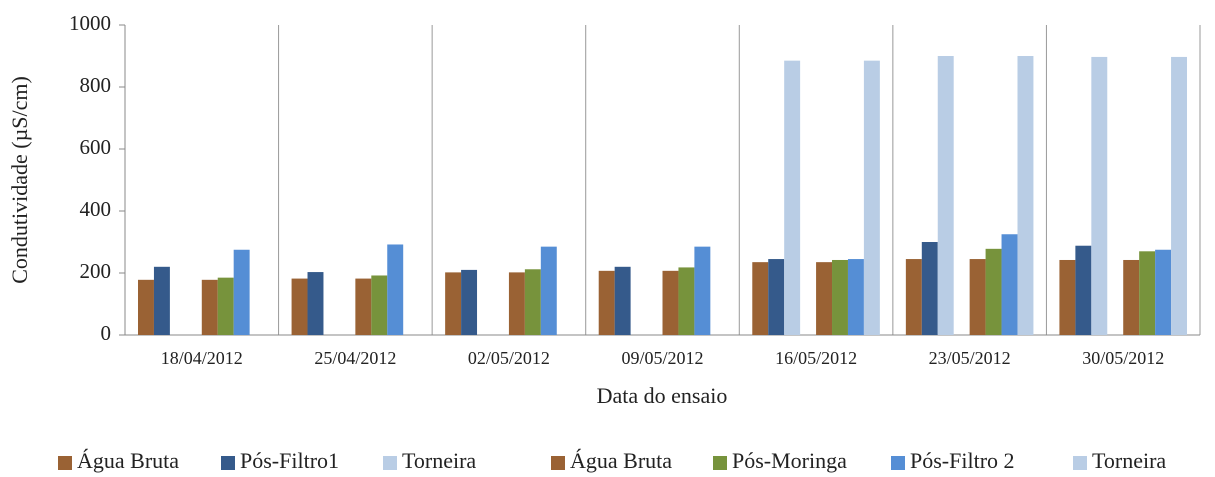 This screenshot has height=477, width=1215. I want to click on x-tick-label: 16/05/2012, so click(816, 358).